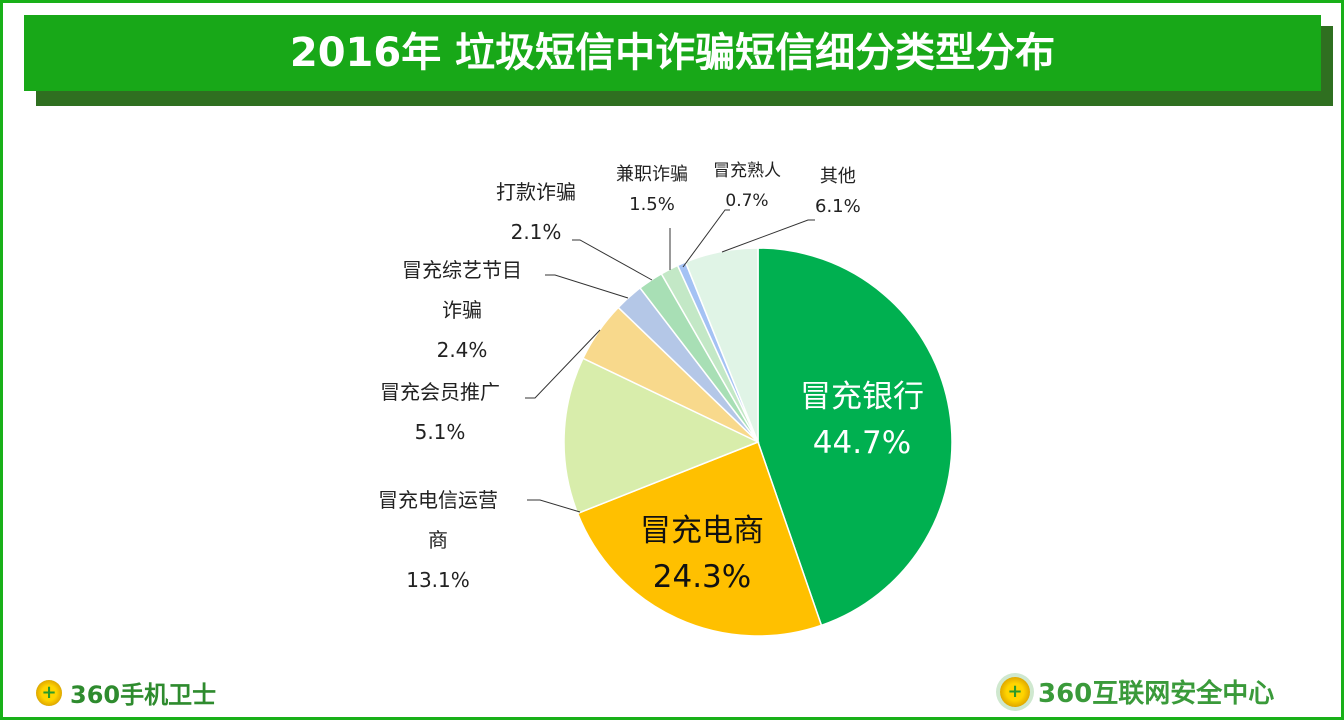 The height and width of the screenshot is (720, 1344). I want to click on value-other: 6.1%, so click(838, 206).